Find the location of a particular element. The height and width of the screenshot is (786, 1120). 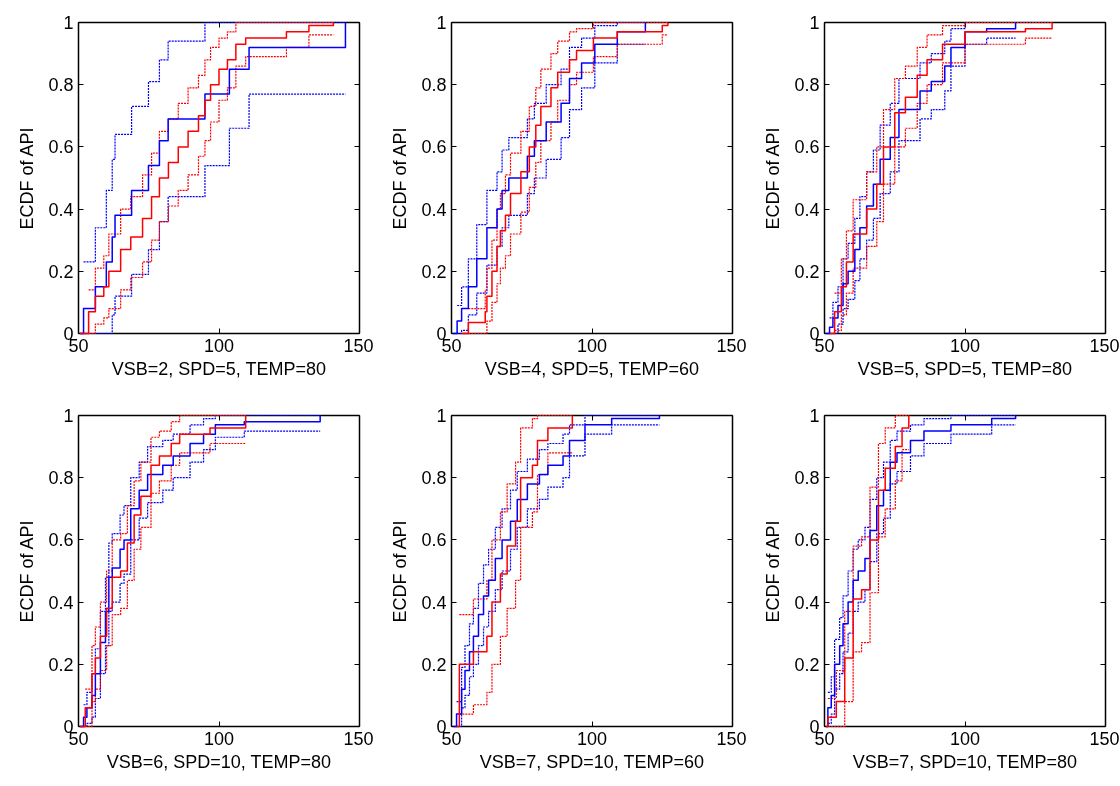

x-axis-title: VSB=6, SPD=10, TEMP=80 is located at coordinates (218, 761).